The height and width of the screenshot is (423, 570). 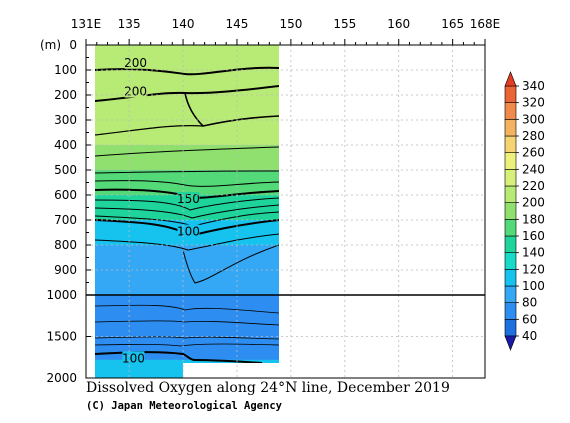 I want to click on y-tick-label: 2000, so click(x=61, y=378).